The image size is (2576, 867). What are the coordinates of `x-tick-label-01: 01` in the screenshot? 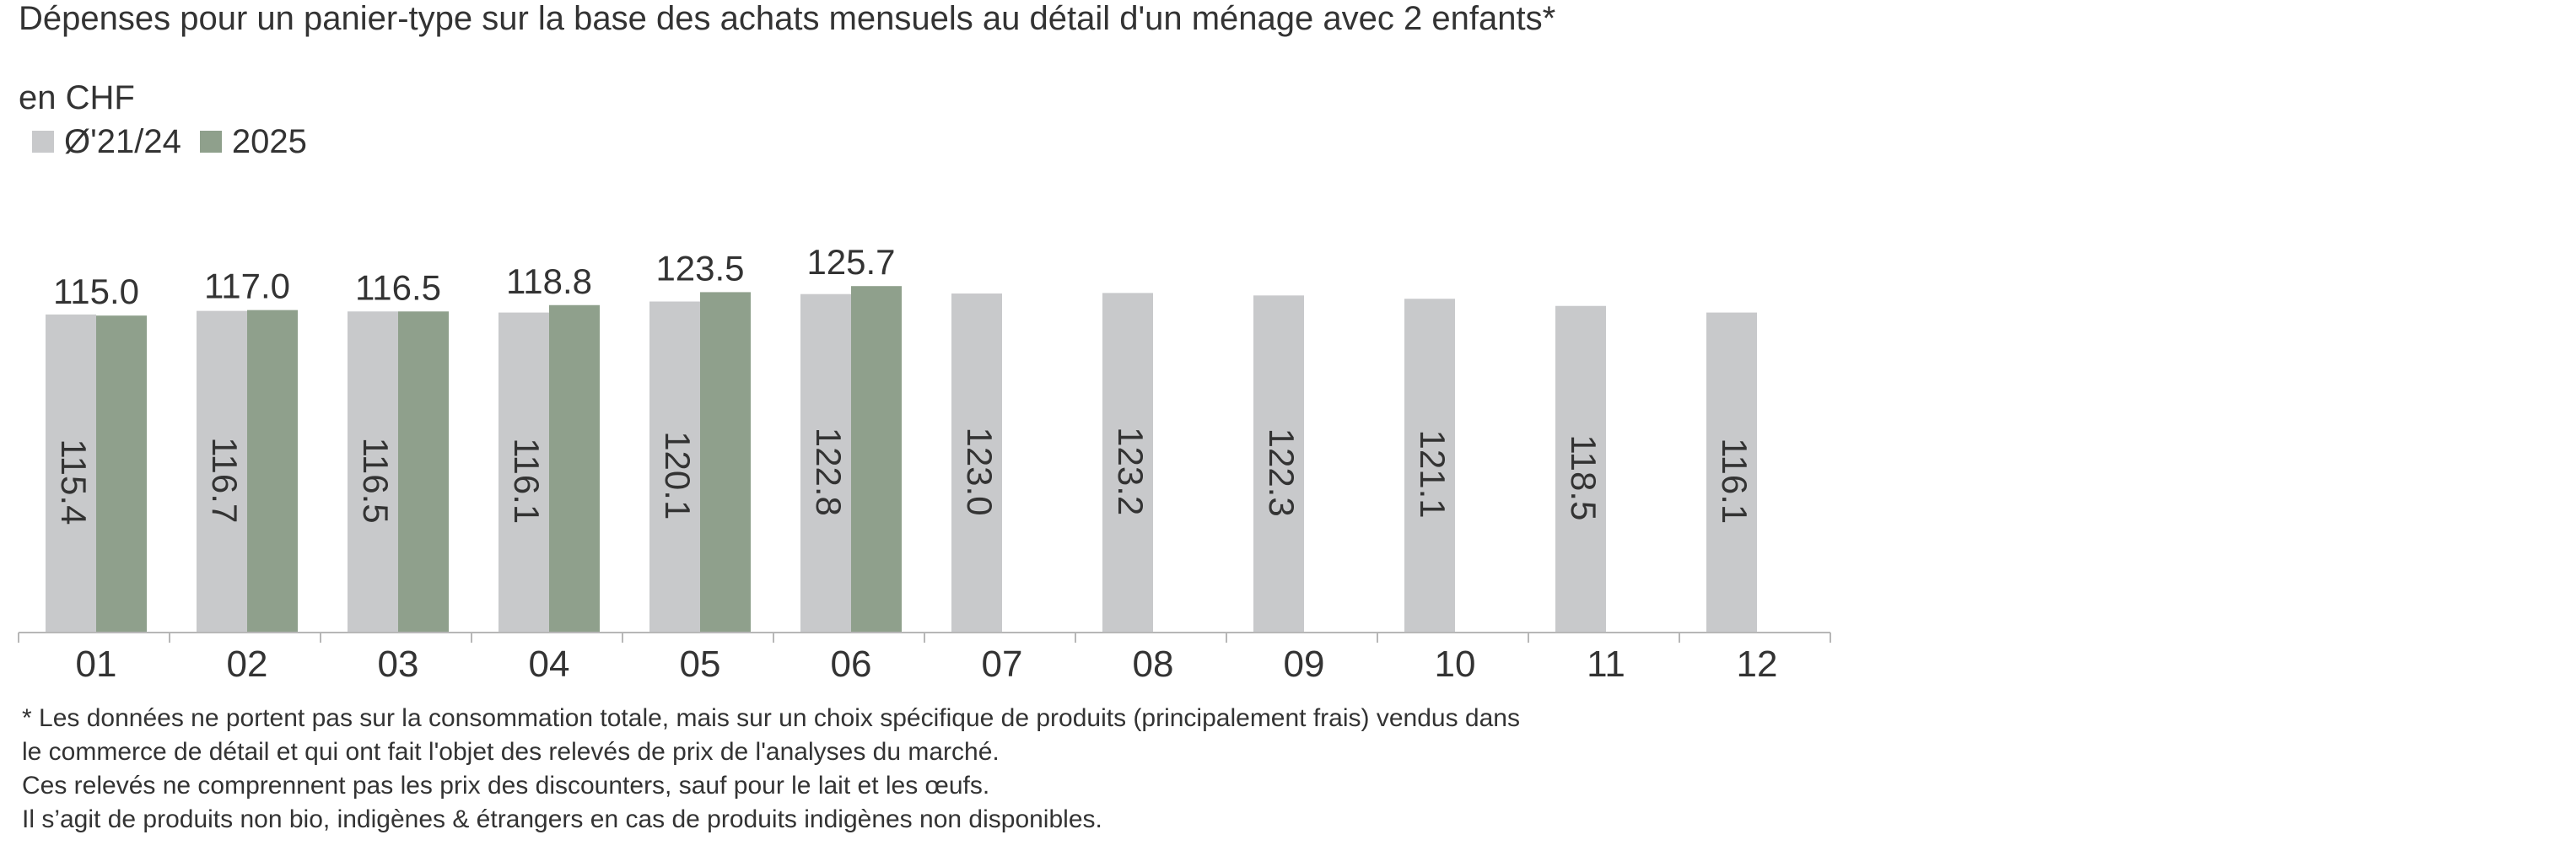 It's located at (96, 665).